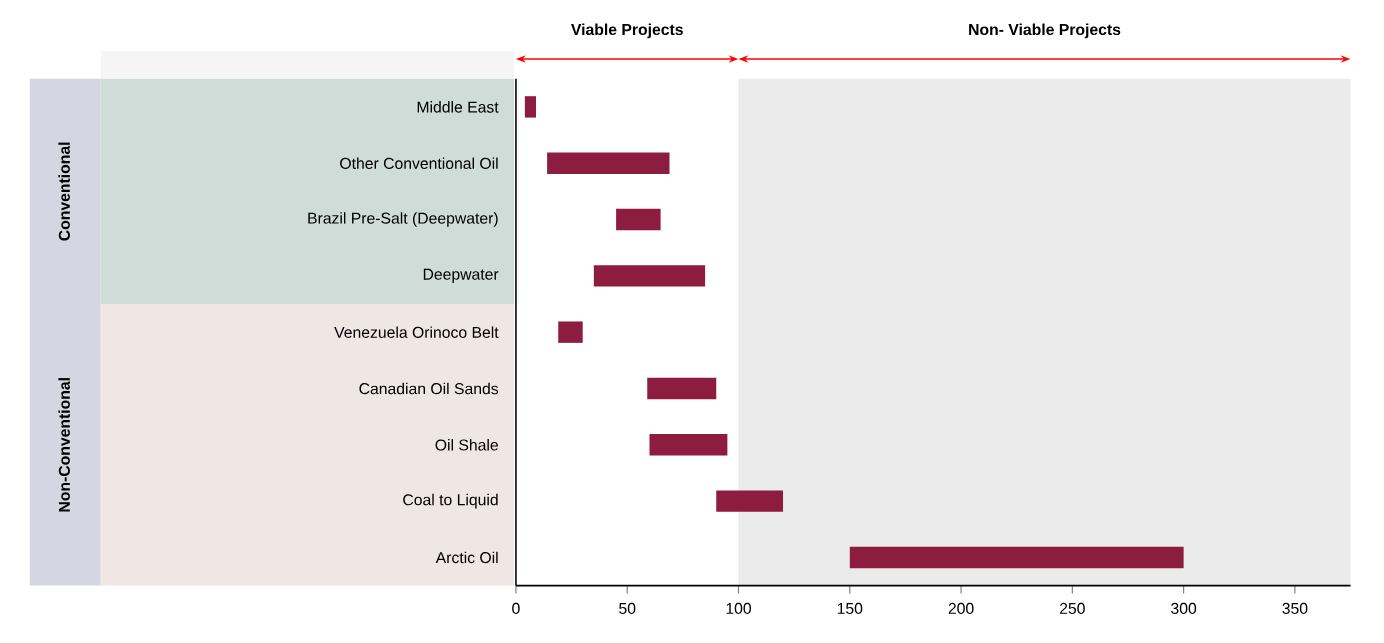 The image size is (1384, 643). I want to click on y-tick-label: Coal to Liquid, so click(450, 501).